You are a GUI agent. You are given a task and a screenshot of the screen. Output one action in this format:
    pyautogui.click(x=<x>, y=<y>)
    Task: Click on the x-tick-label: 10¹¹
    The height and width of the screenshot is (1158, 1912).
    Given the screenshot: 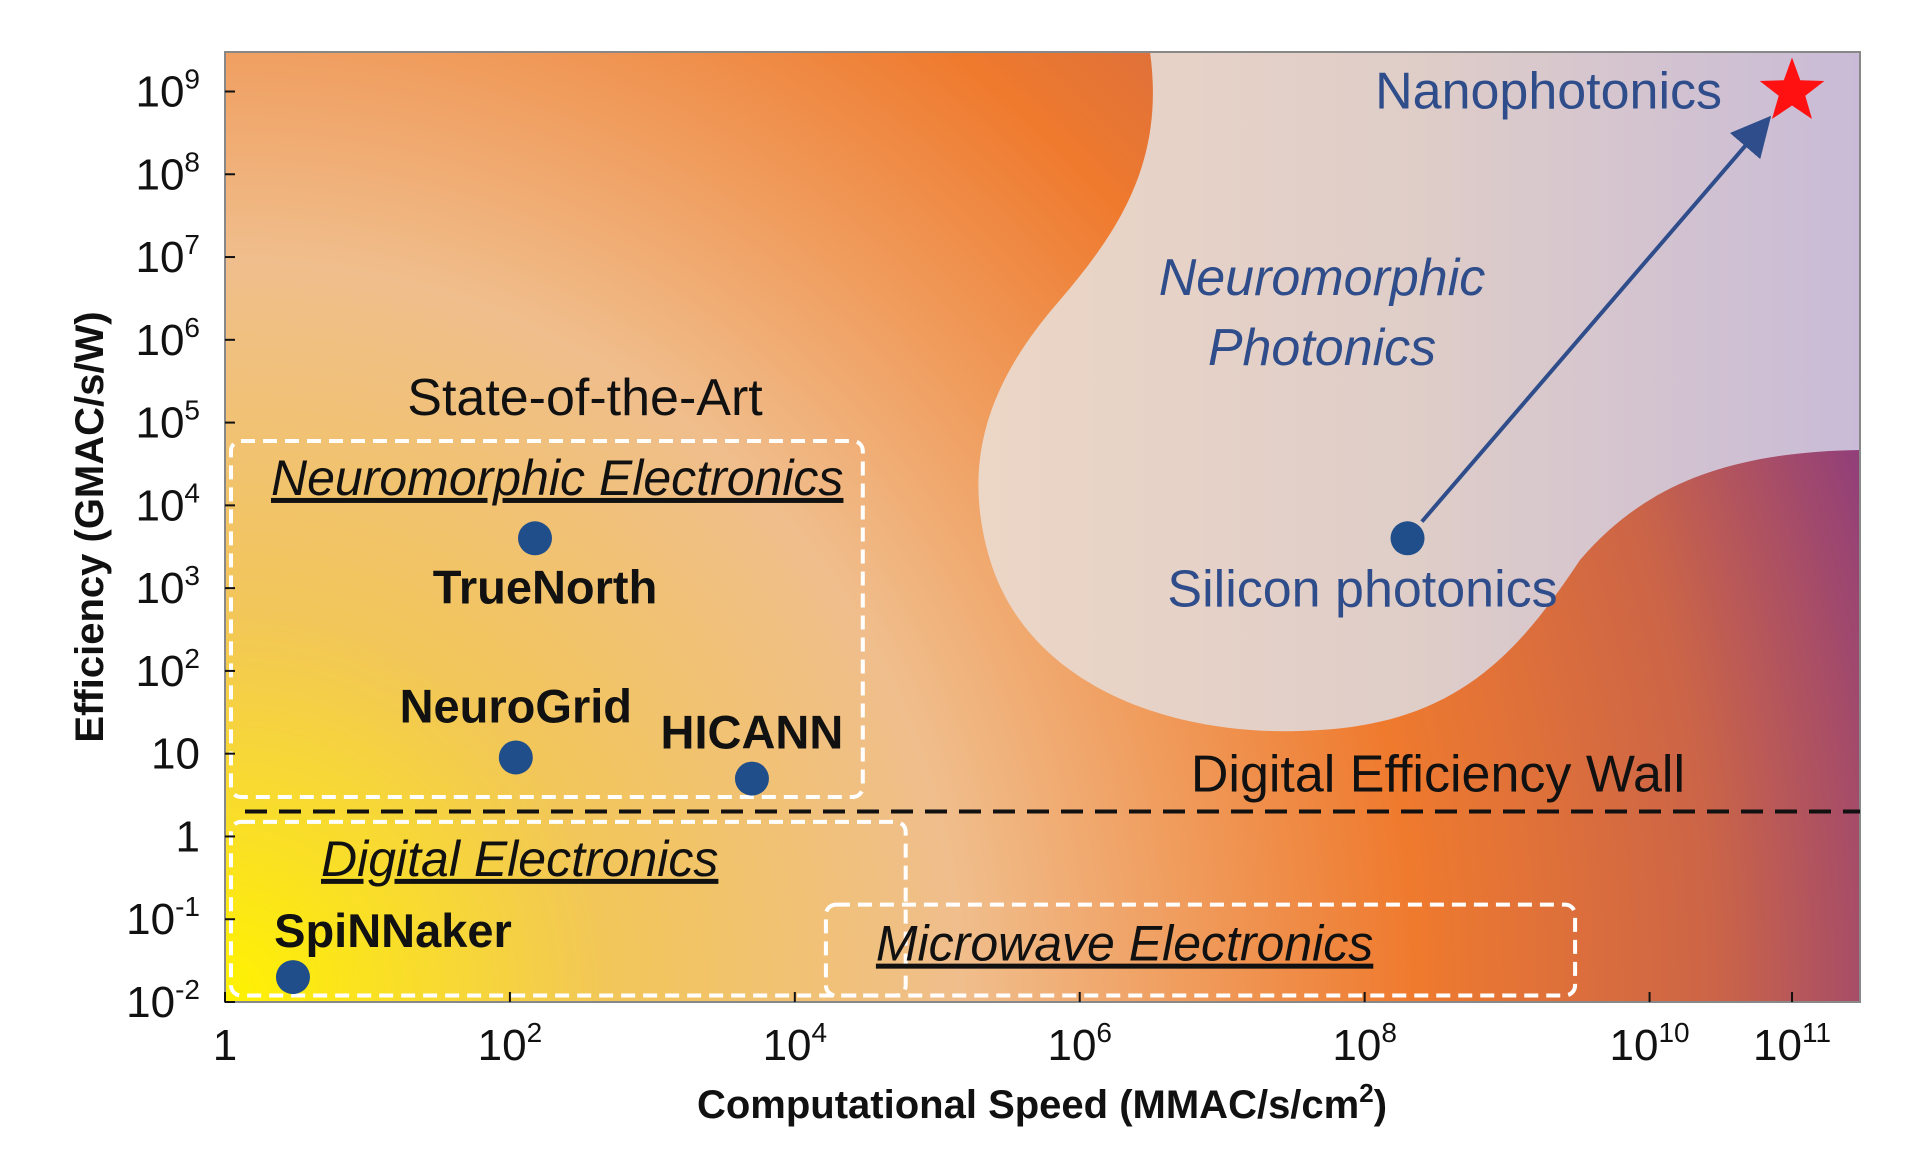 What is the action you would take?
    pyautogui.click(x=1792, y=1043)
    